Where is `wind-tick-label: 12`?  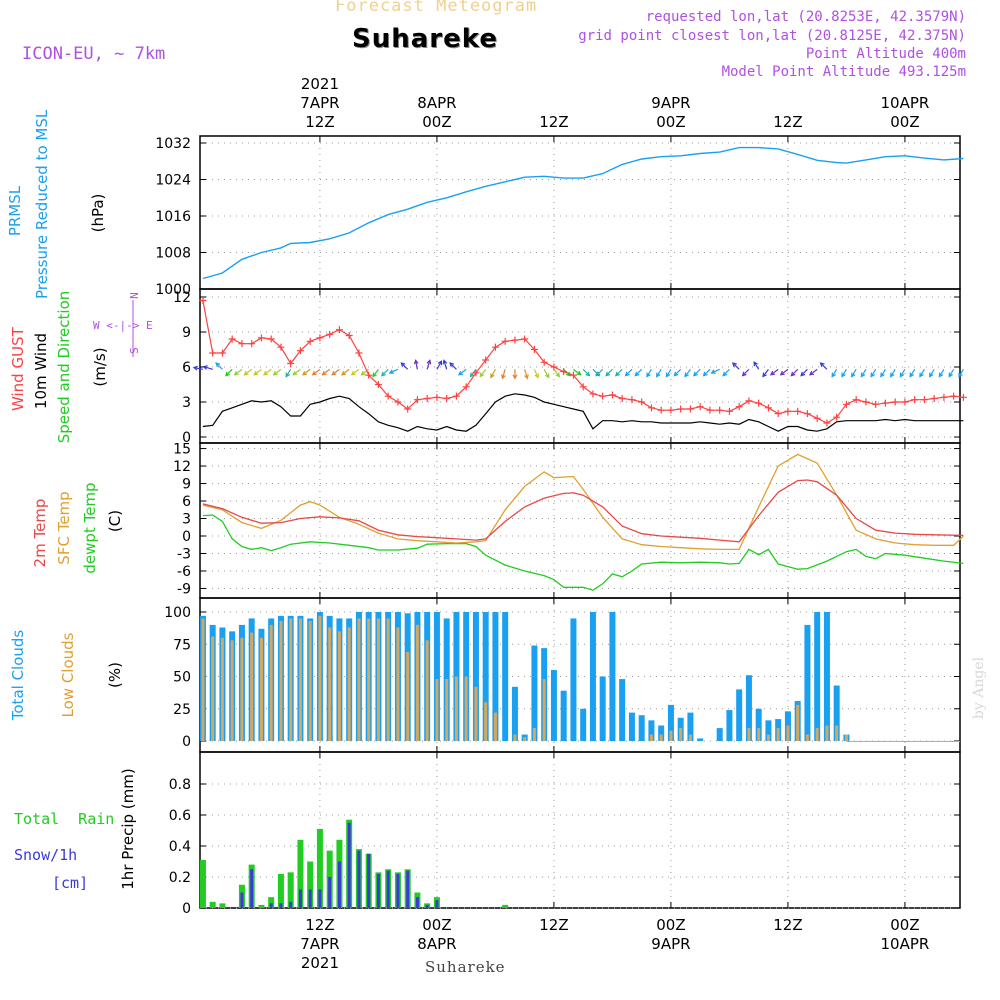
wind-tick-label: 12 is located at coordinates (182, 298).